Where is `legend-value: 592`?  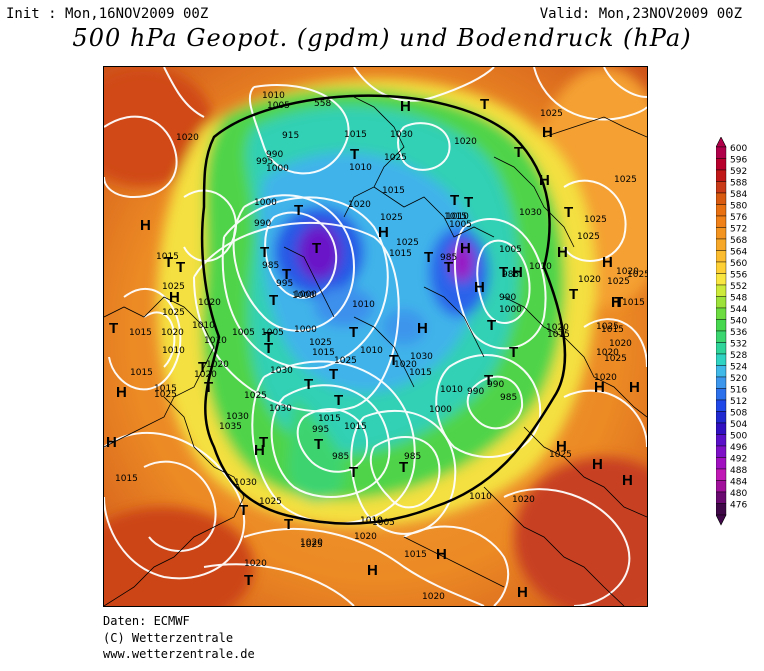
legend-value: 592 is located at coordinates (738, 172).